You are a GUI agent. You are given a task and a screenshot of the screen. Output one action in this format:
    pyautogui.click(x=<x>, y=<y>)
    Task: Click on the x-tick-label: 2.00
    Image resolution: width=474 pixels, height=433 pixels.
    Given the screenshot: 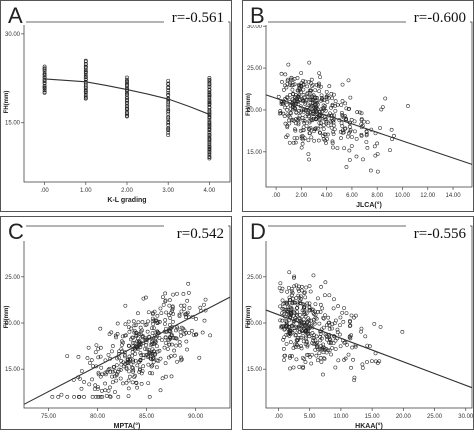 What is the action you would take?
    pyautogui.click(x=302, y=196)
    